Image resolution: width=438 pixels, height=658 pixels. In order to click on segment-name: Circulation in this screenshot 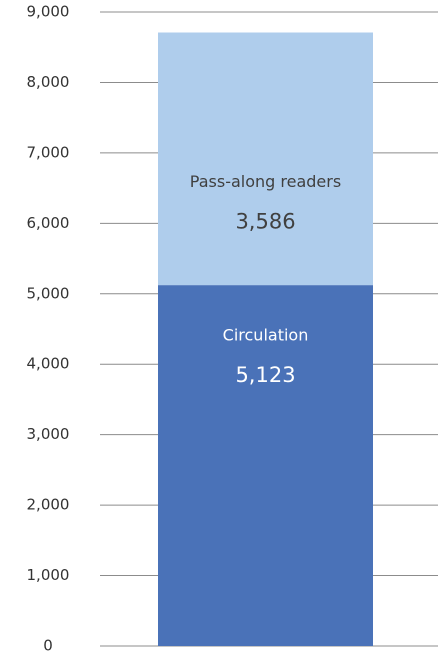, I will do `click(266, 335)`.